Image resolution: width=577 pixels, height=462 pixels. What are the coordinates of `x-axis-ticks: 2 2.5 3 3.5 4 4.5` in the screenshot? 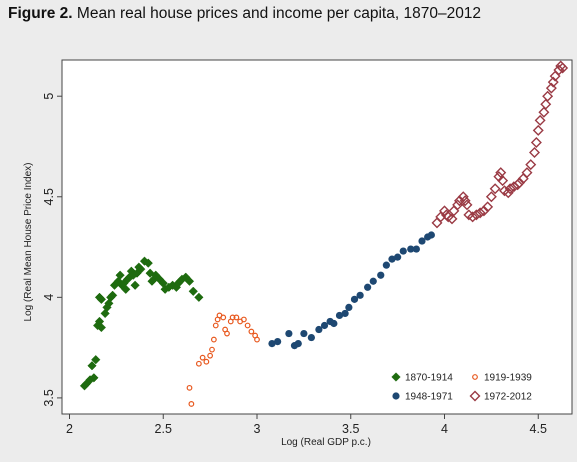 It's located at (306, 425).